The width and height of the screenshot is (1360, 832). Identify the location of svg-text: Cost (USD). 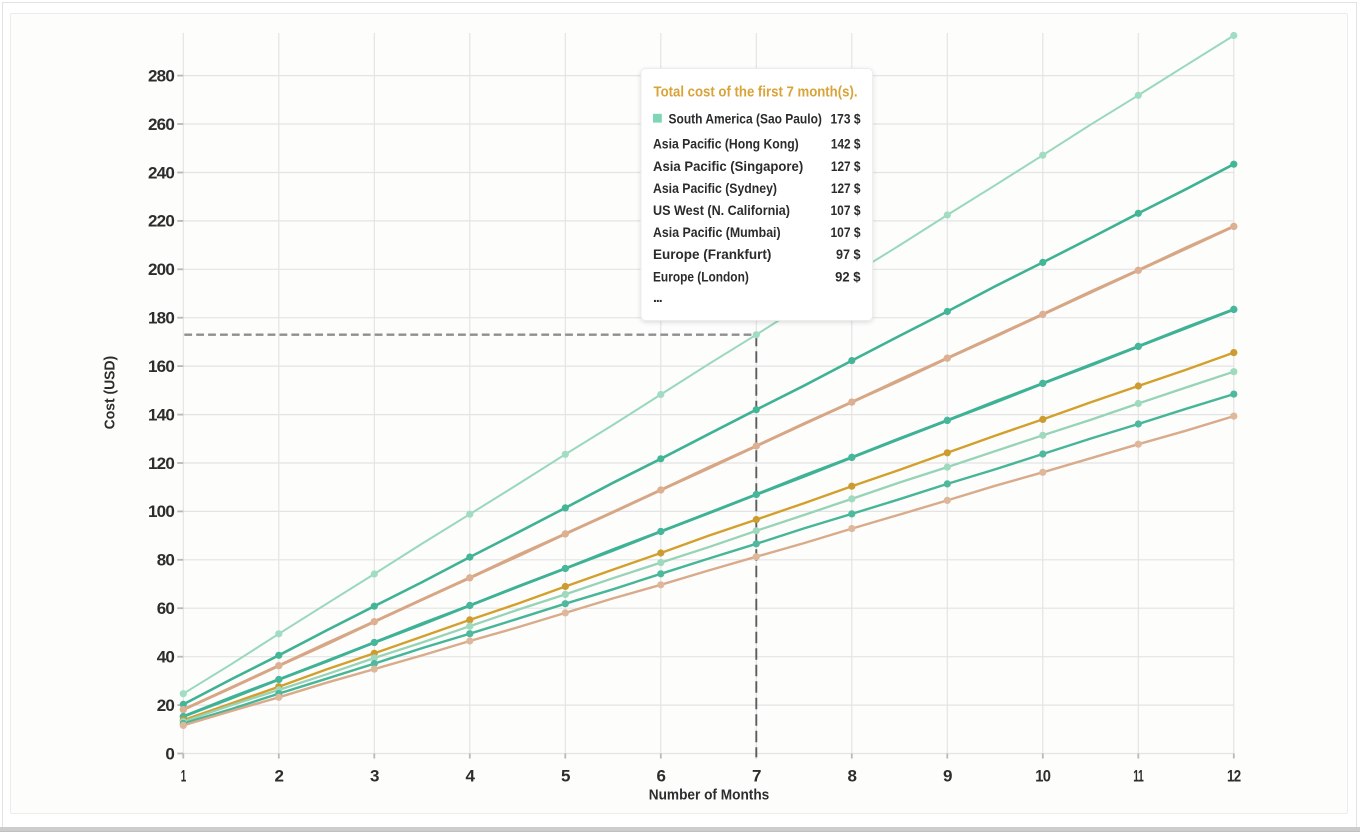
(110, 393).